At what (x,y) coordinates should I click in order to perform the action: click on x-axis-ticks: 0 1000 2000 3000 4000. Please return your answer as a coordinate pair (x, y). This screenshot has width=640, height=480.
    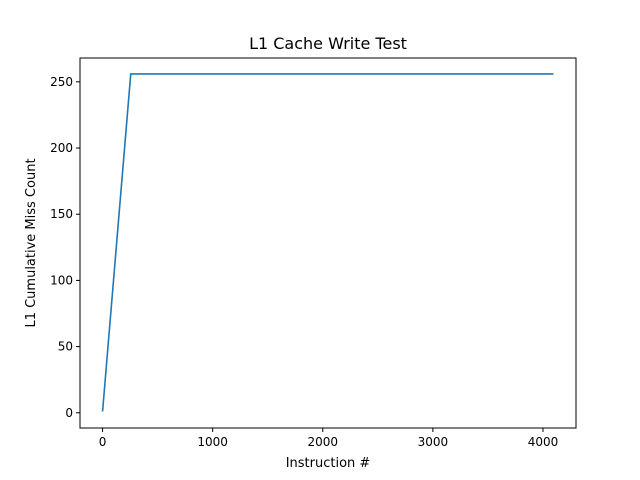
    Looking at the image, I should click on (328, 438).